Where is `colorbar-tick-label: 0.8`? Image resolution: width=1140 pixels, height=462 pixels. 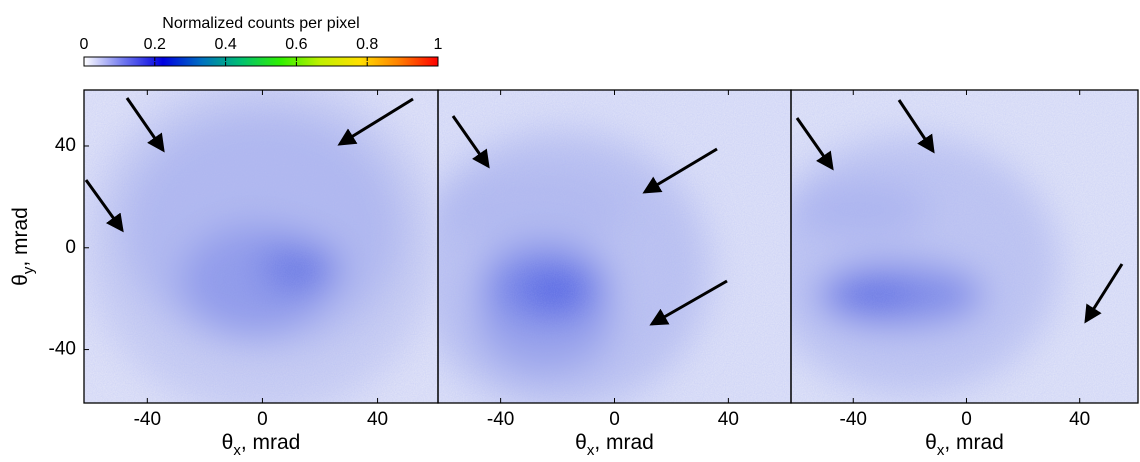 colorbar-tick-label: 0.8 is located at coordinates (367, 44).